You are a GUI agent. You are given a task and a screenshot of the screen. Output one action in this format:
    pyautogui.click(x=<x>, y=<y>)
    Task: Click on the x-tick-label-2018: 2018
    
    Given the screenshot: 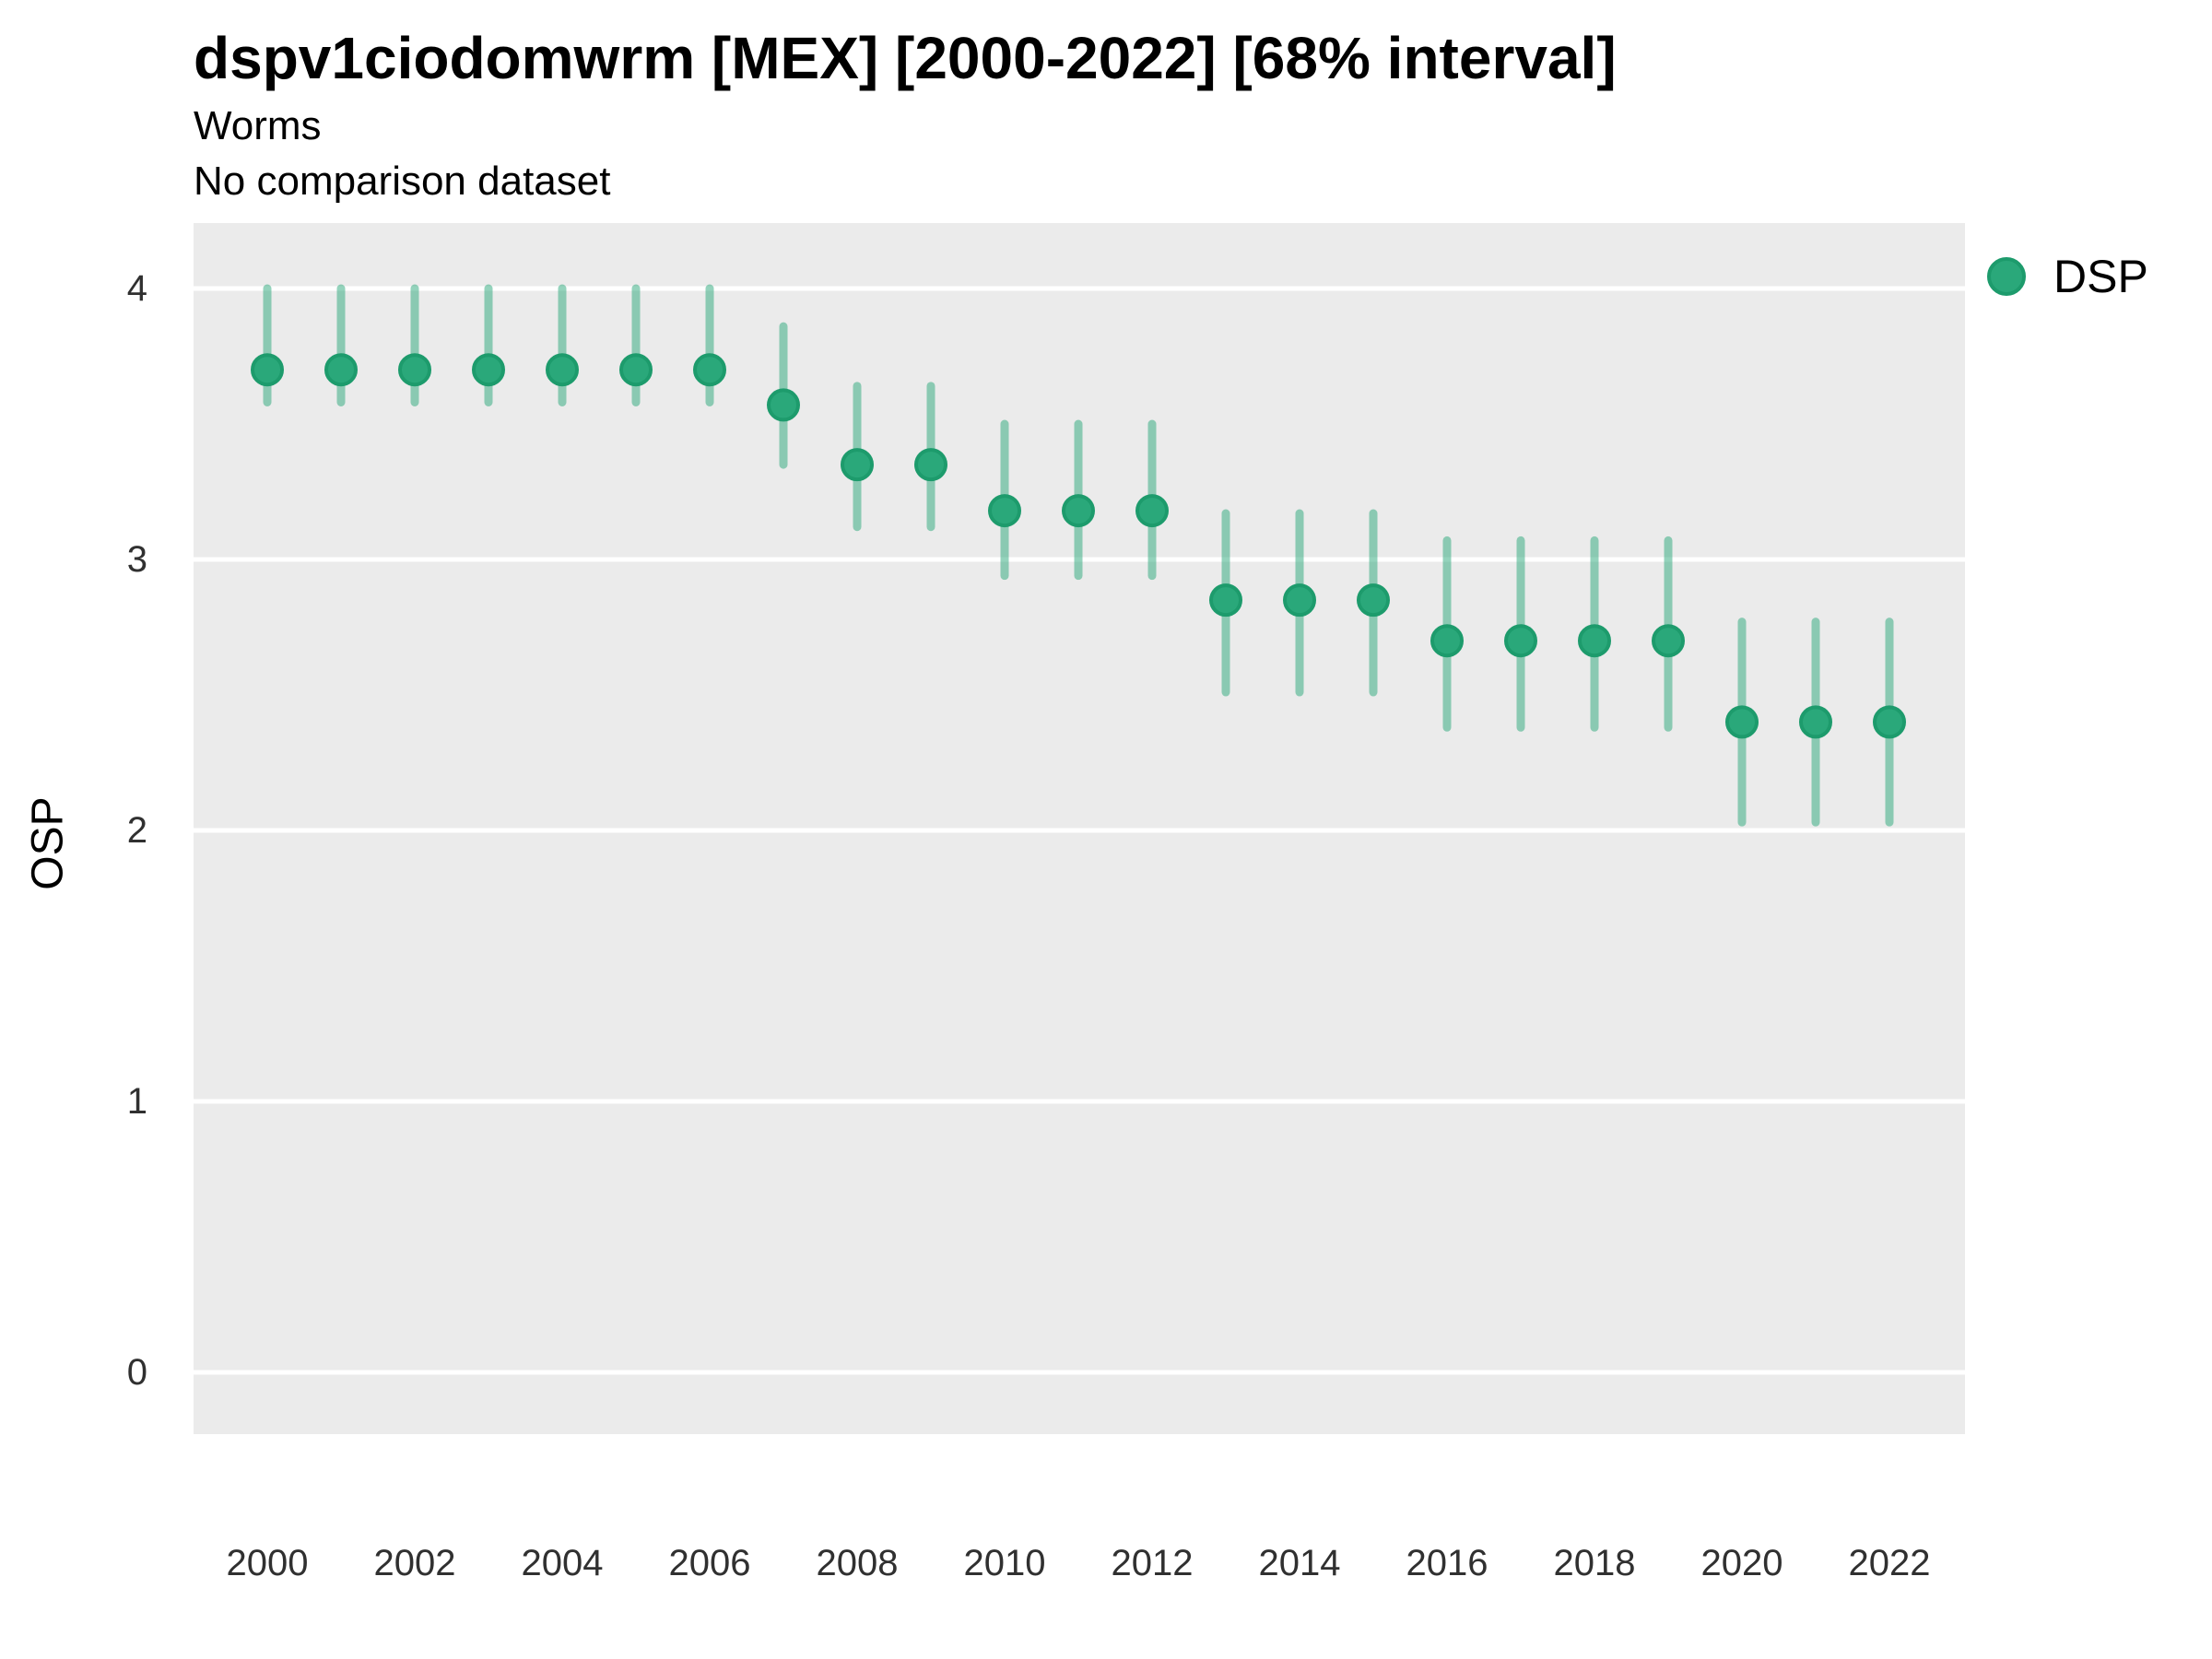 What is the action you would take?
    pyautogui.click(x=1594, y=1563)
    